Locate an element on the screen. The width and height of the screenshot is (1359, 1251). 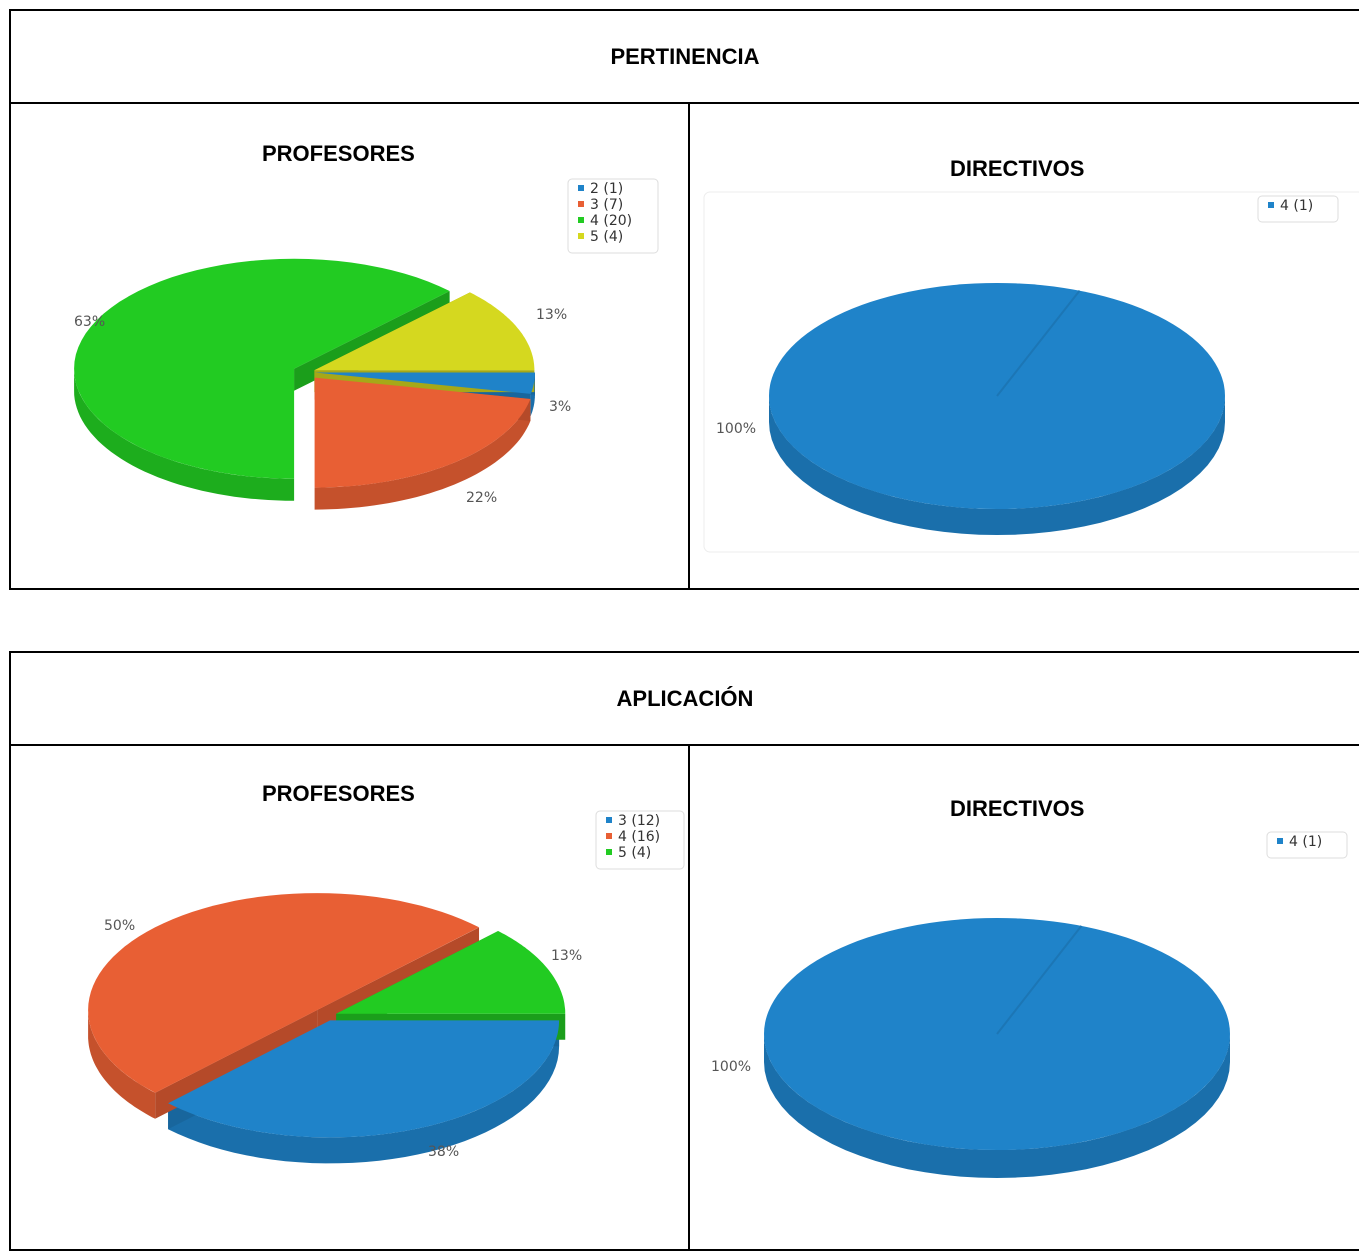
percent-label: 38% is located at coordinates (443, 1152).